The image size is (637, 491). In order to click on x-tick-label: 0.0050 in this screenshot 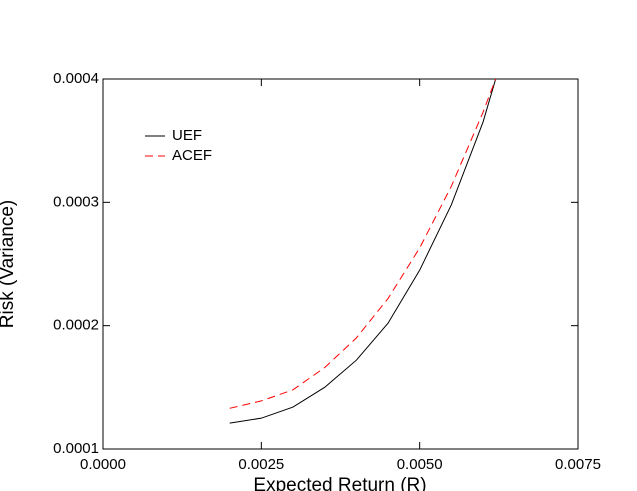, I will do `click(420, 464)`.